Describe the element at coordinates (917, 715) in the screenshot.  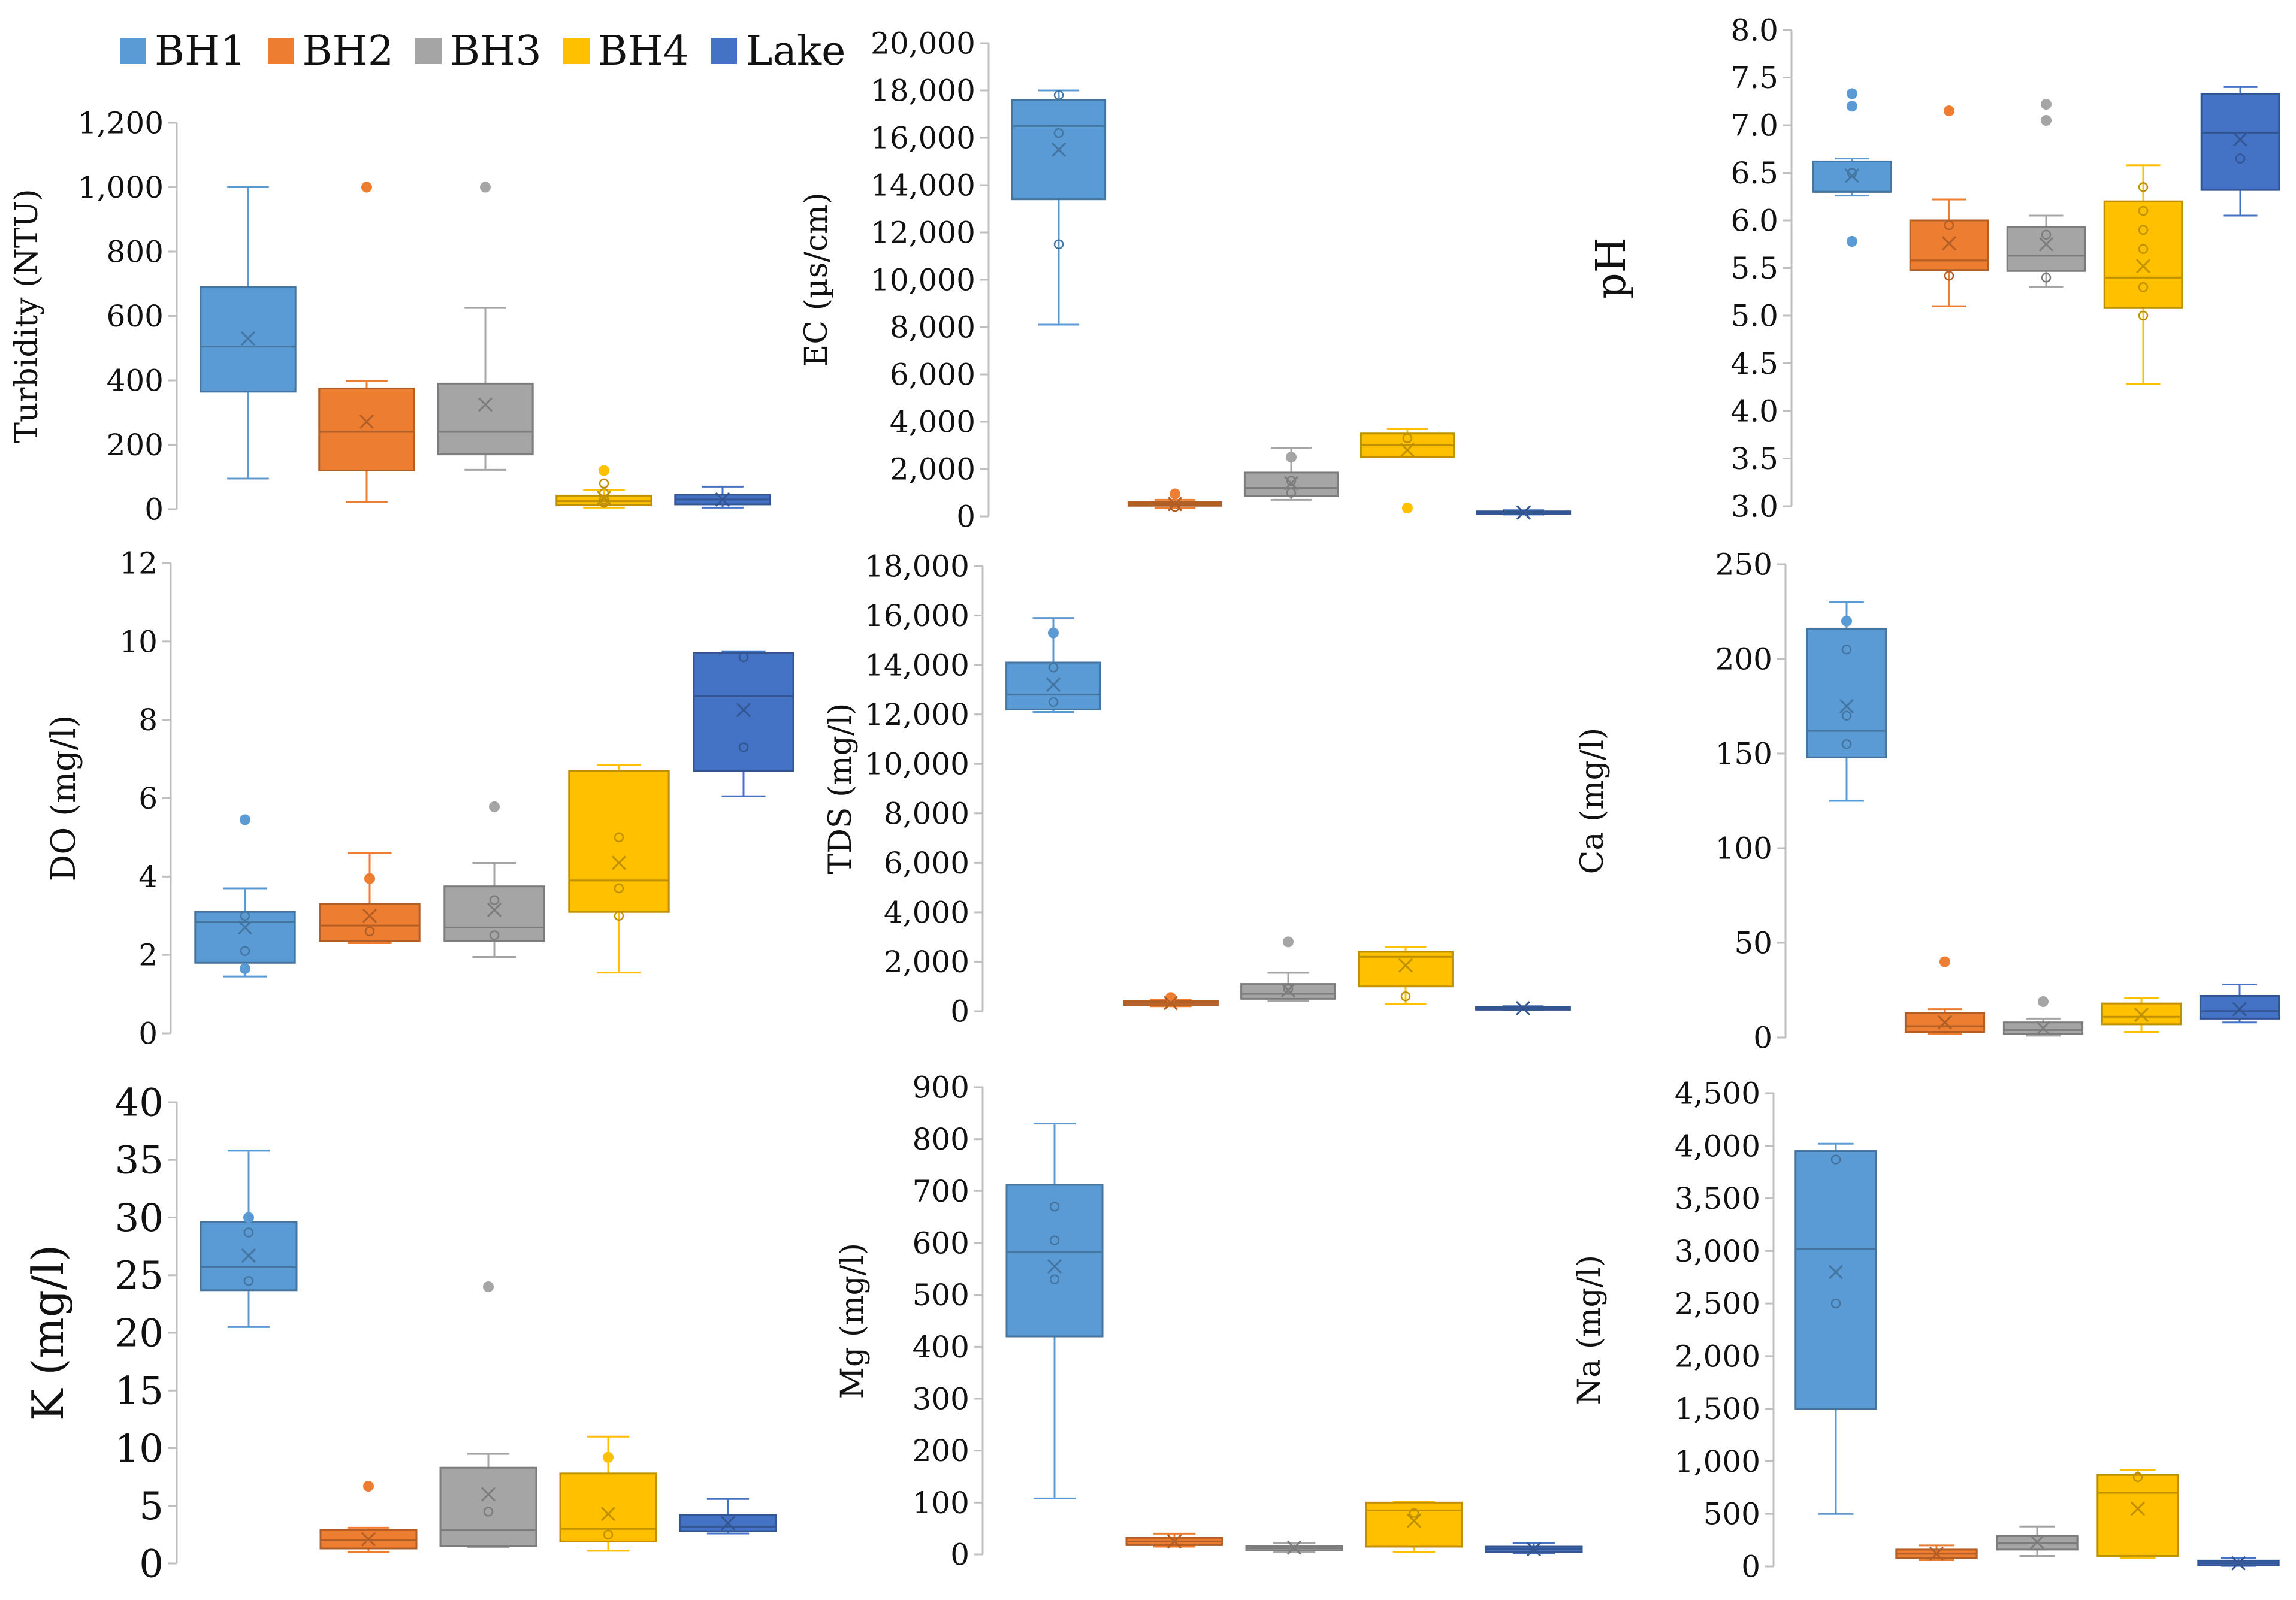
I see `y-tick-label: 12,000` at that location.